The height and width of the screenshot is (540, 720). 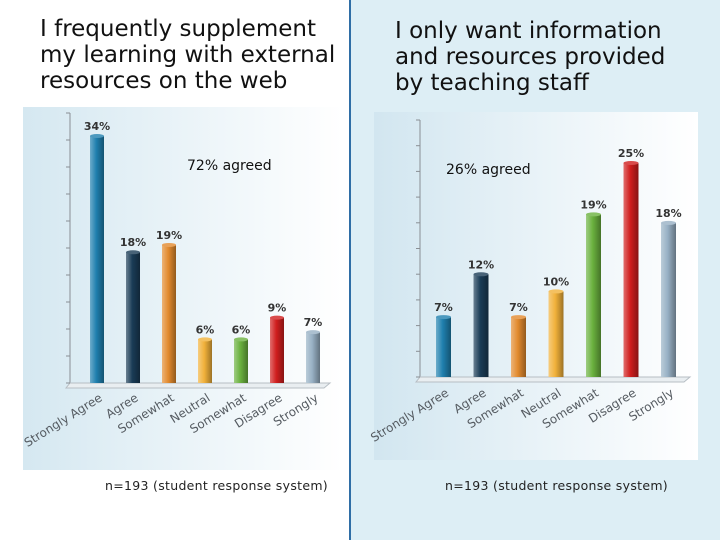 I want to click on data-label-right-4: 19%, so click(x=593, y=204).